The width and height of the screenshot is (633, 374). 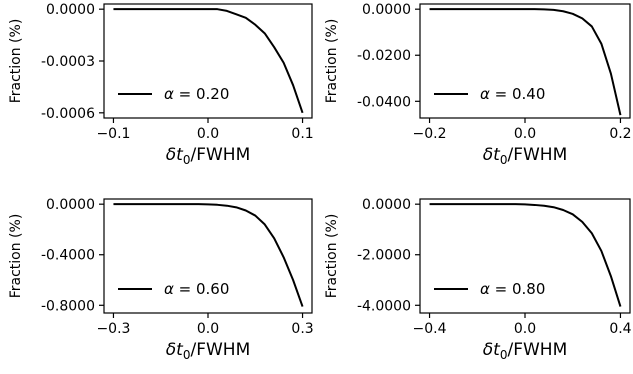 What do you see at coordinates (384, 56) in the screenshot?
I see `y-tick-label: -0.0200` at bounding box center [384, 56].